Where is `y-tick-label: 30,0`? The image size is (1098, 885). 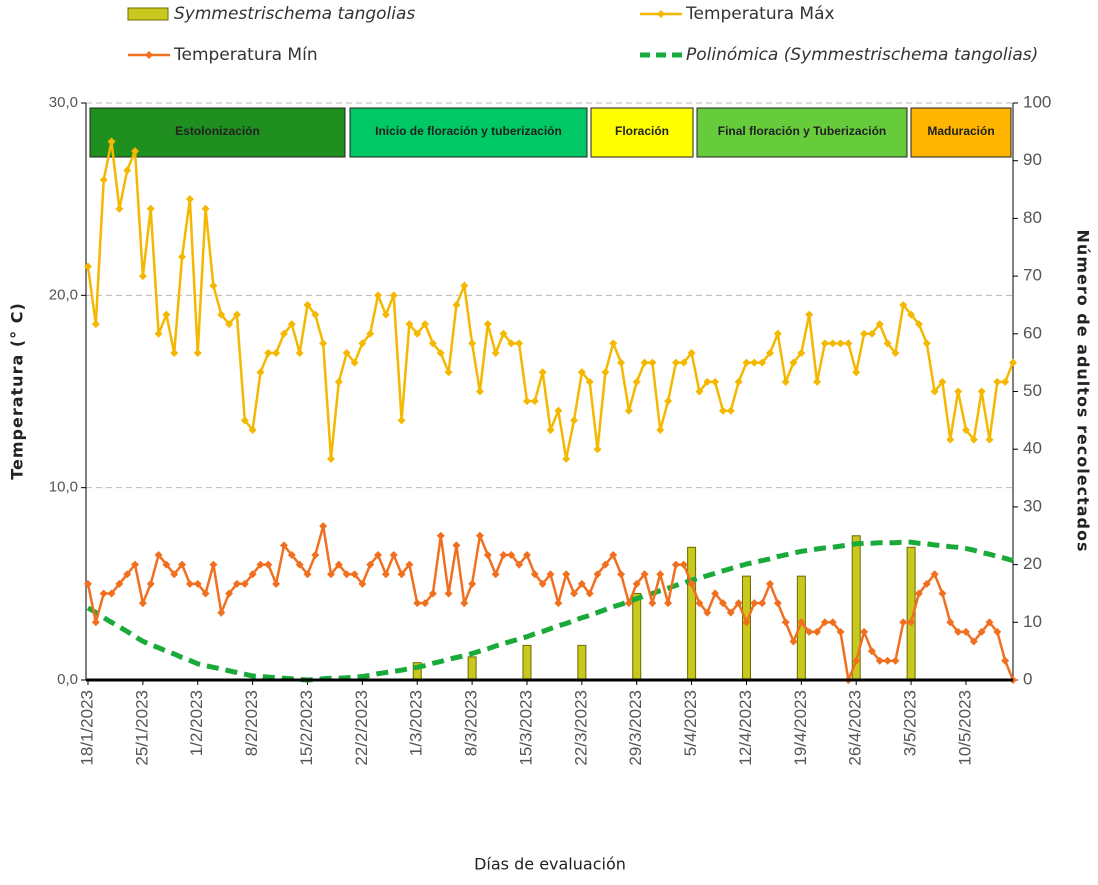
y-tick-label: 30,0 is located at coordinates (63, 102).